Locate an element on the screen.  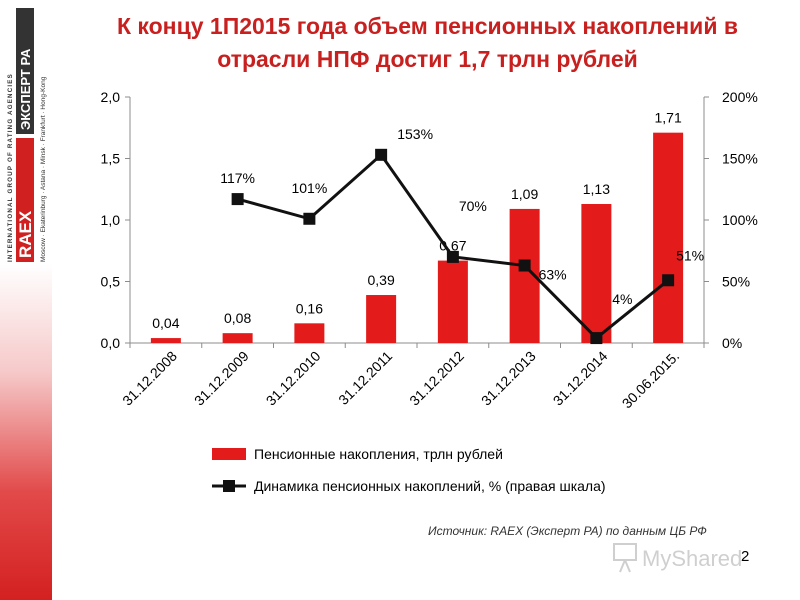
logo-brand-ru: ЭКСПЕРТ РА is located at coordinates (25, 89).